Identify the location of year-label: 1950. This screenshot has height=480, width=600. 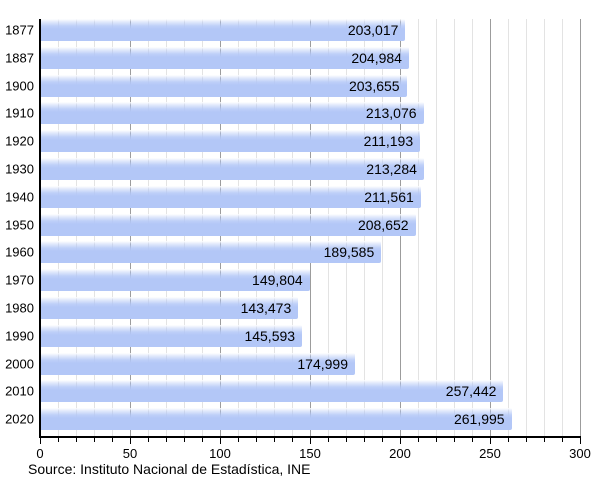
(19, 225).